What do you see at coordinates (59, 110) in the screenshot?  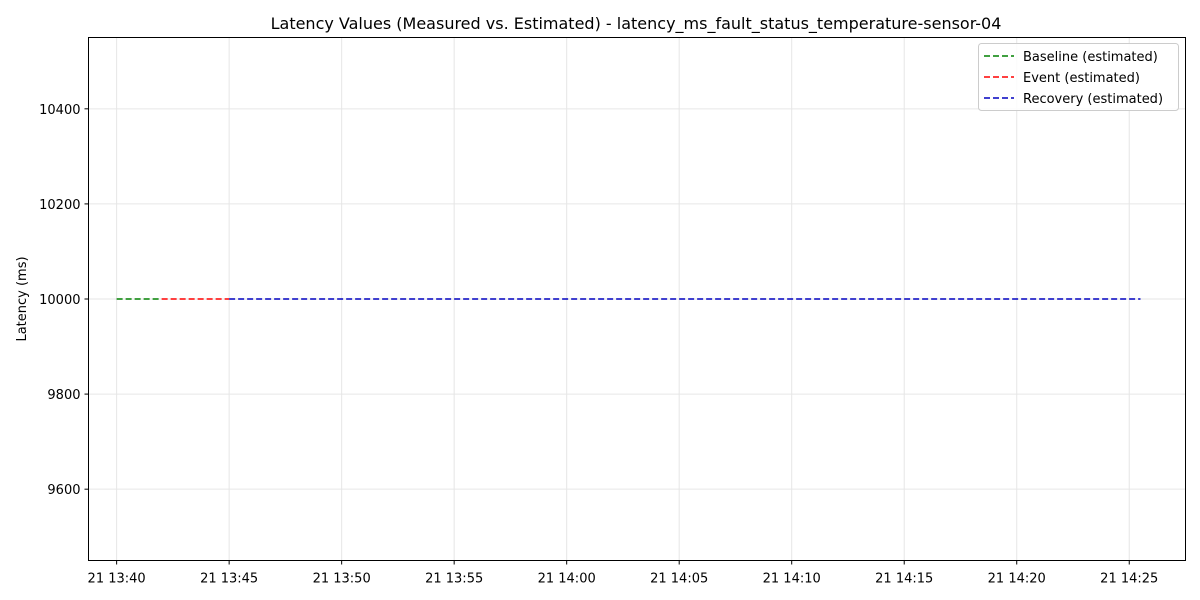 I see `y-tick-label: 10400` at bounding box center [59, 110].